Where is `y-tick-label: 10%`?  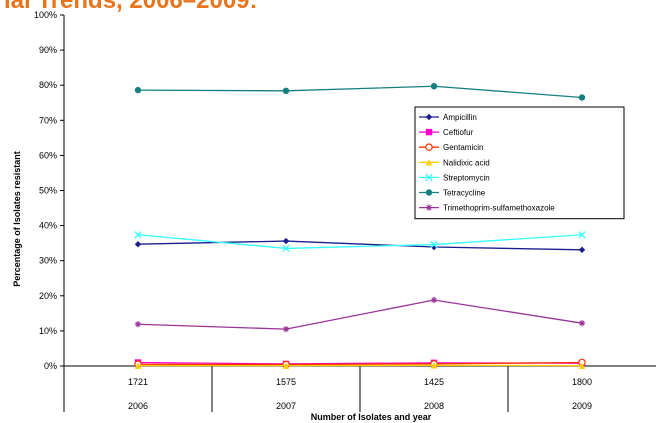
y-tick-label: 10% is located at coordinates (48, 331).